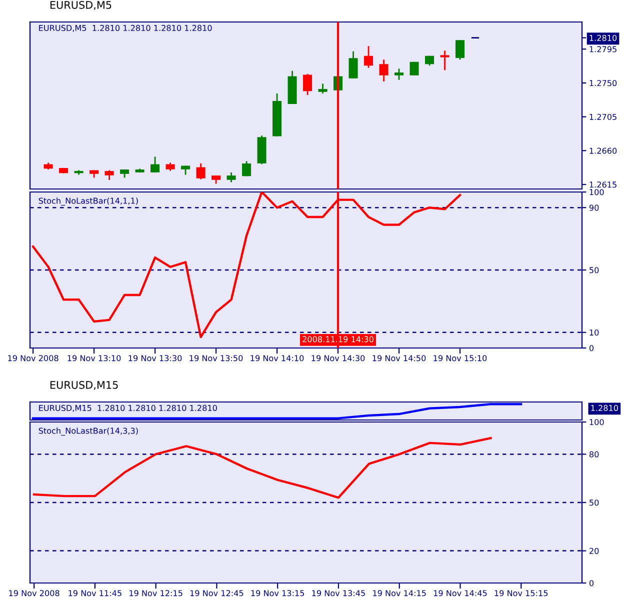 The image size is (625, 603). I want to click on x-tick-label: 19 Nov 12:15, so click(156, 593).